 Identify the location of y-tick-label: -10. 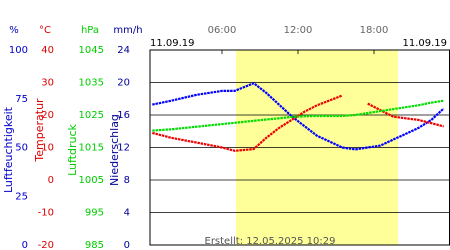
(46, 213).